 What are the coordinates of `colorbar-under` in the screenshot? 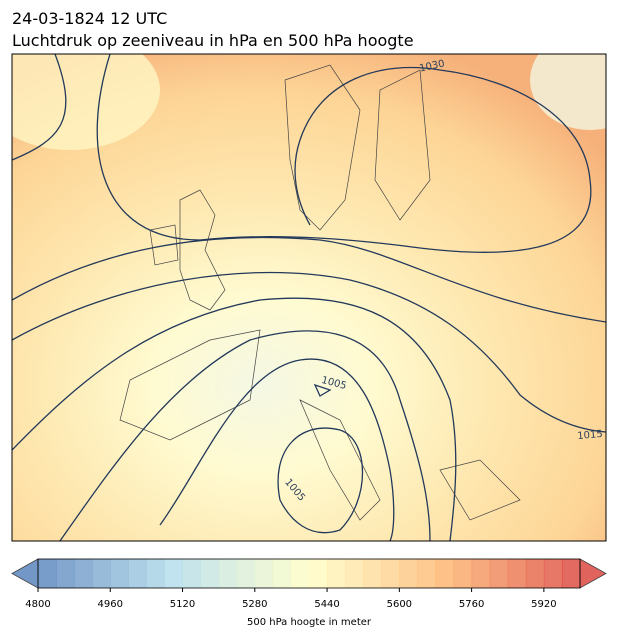 It's located at (25, 573).